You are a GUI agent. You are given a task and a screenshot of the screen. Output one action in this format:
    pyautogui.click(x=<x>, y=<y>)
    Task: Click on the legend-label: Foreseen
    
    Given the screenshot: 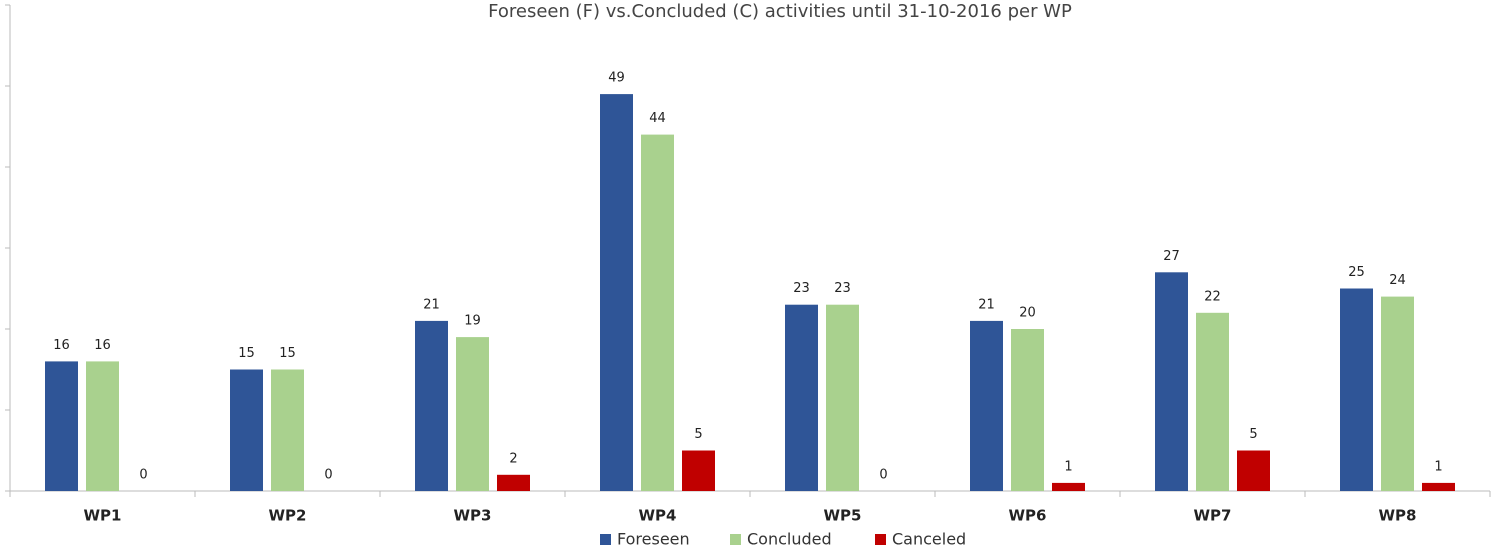 What is the action you would take?
    pyautogui.click(x=653, y=539)
    